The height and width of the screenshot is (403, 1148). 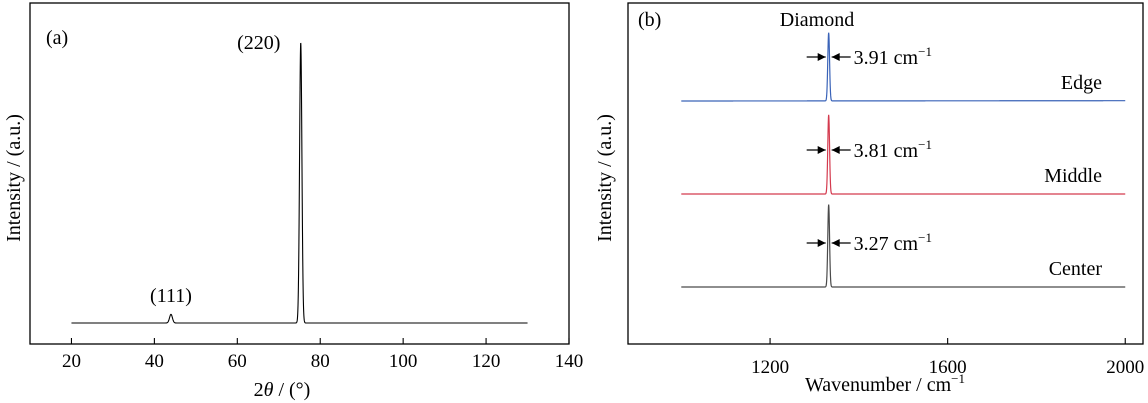 What do you see at coordinates (258, 43) in the screenshot?
I see `peak-label-220: (220)` at bounding box center [258, 43].